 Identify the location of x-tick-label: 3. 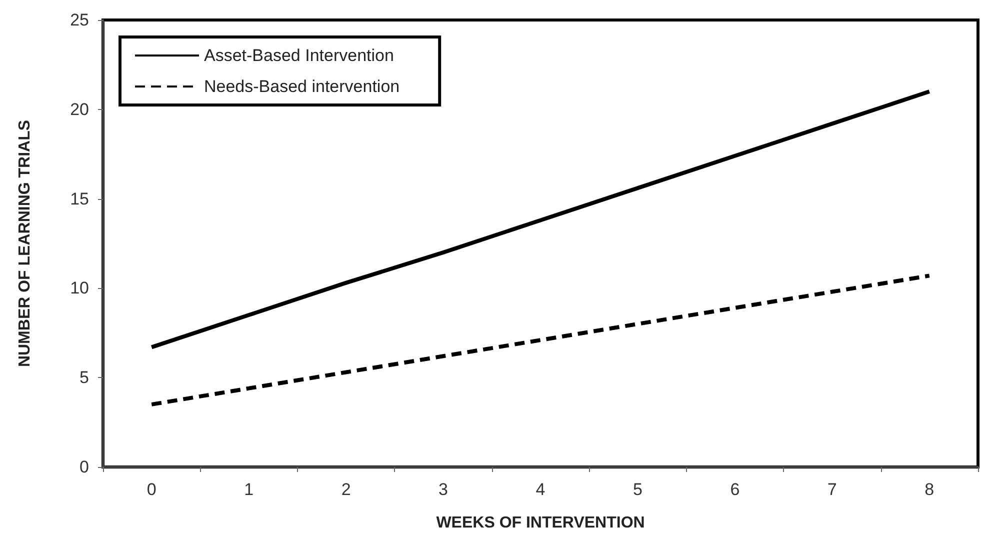
(443, 489).